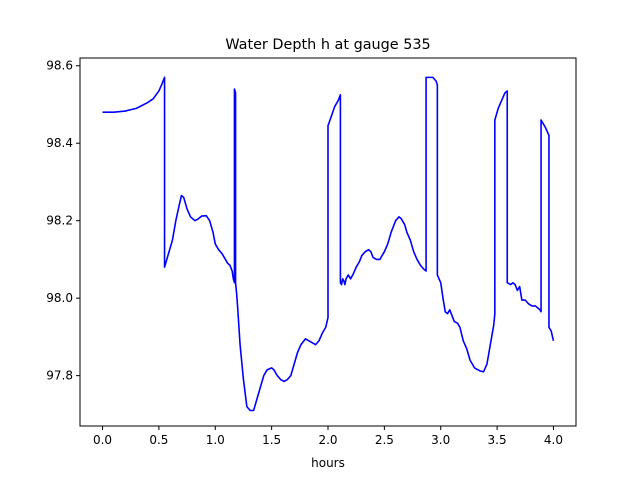  I want to click on y-tick-label: 98.0, so click(59, 298).